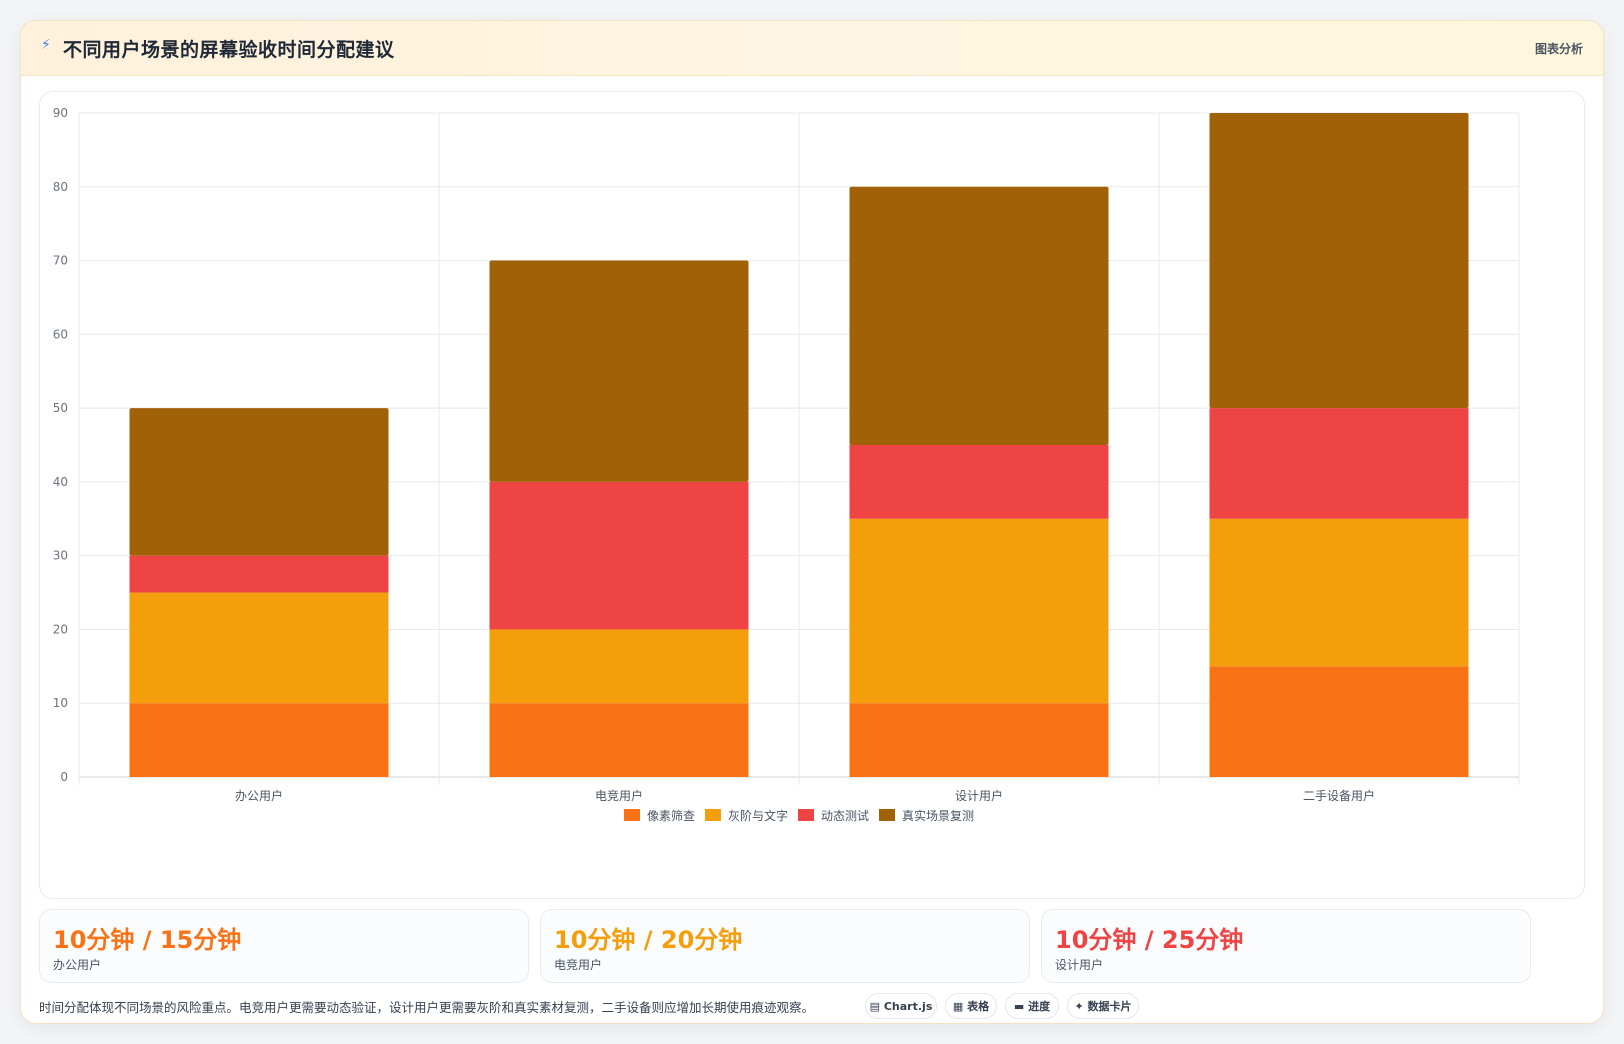 Image resolution: width=1624 pixels, height=1044 pixels. Describe the element at coordinates (875, 1006) in the screenshot. I see `chart-icon: ▤` at that location.